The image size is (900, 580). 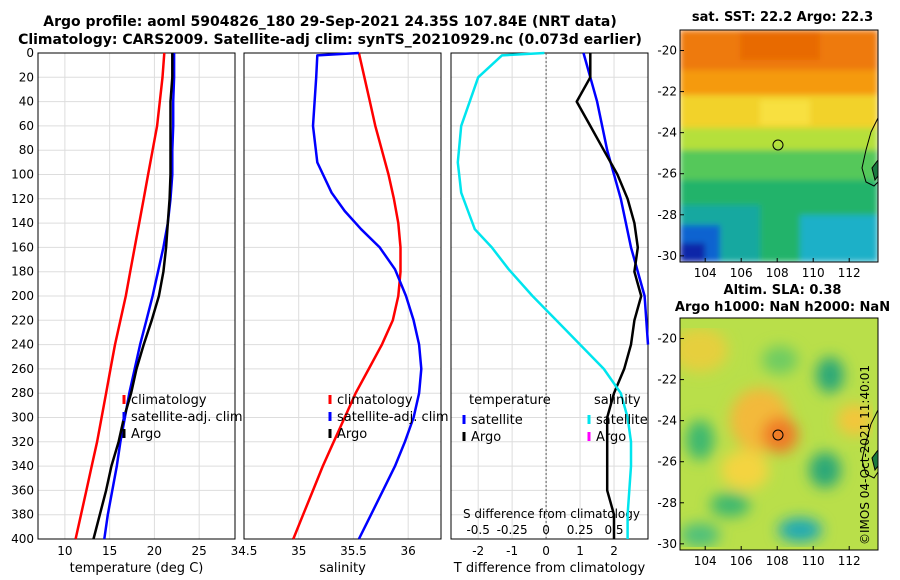 I want to click on x-tick-label: 35, so click(x=298, y=551).